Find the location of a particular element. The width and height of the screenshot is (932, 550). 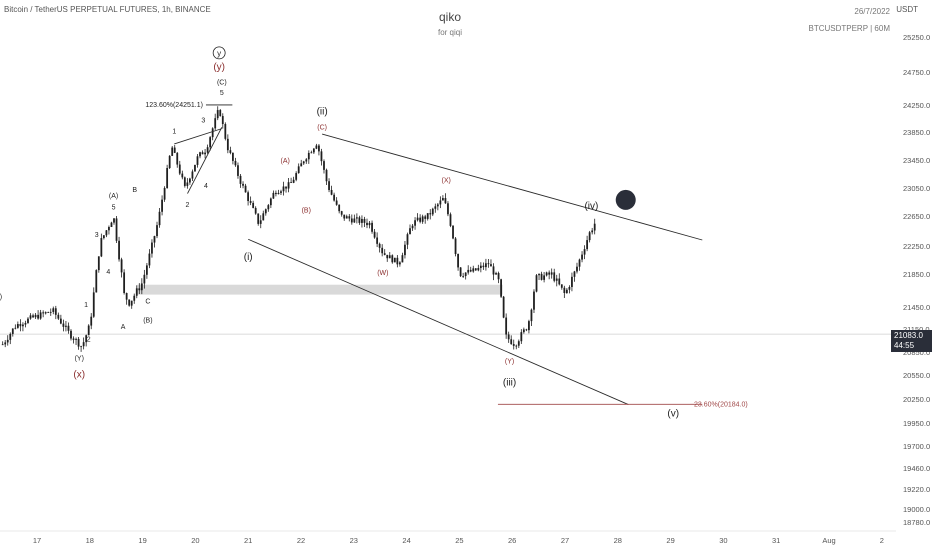

x-tick-label: 19 is located at coordinates (142, 540).